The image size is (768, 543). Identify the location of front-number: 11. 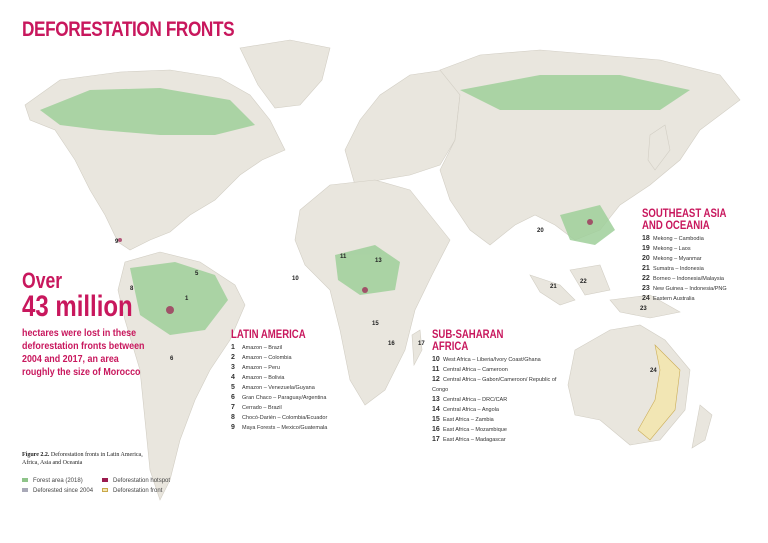
(436, 369).